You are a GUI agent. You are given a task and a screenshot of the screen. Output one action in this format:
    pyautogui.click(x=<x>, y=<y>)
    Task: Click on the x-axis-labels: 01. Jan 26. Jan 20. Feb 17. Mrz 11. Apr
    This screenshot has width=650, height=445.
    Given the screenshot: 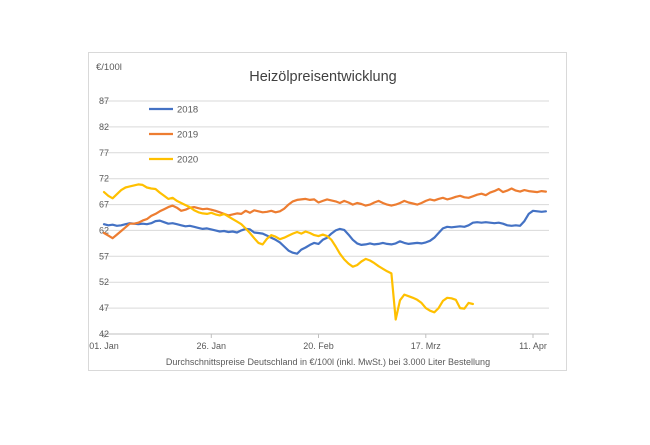 What is the action you would take?
    pyautogui.click(x=318, y=346)
    